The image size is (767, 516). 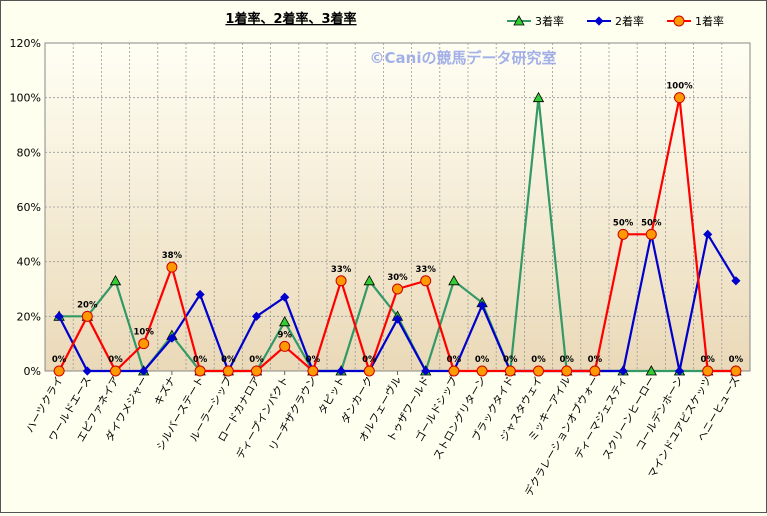 What do you see at coordinates (463, 58) in the screenshot?
I see `watermark: ©Caniの競馬データ研究室` at bounding box center [463, 58].